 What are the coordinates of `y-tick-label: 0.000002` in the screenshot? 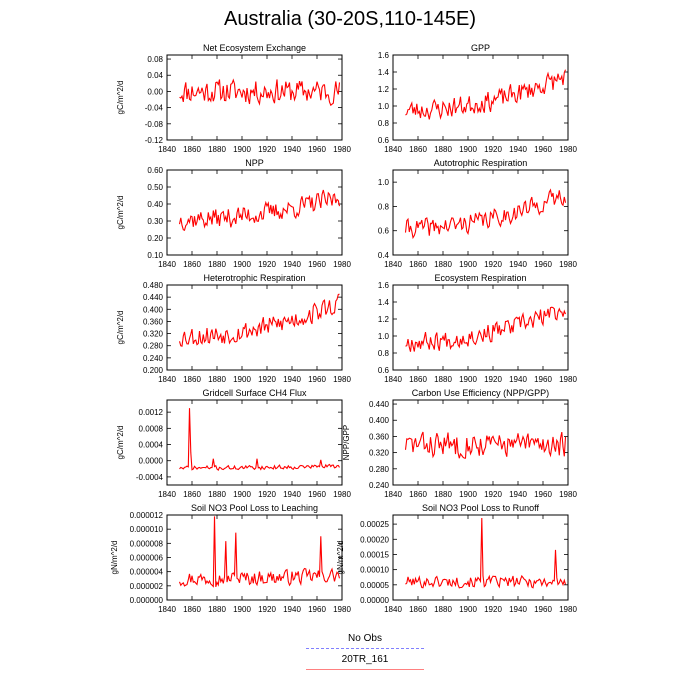 It's located at (147, 586).